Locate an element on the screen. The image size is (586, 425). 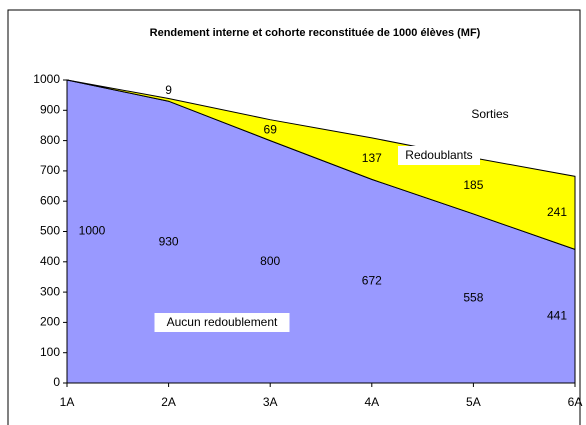
x-tick-label: 5A is located at coordinates (473, 402).